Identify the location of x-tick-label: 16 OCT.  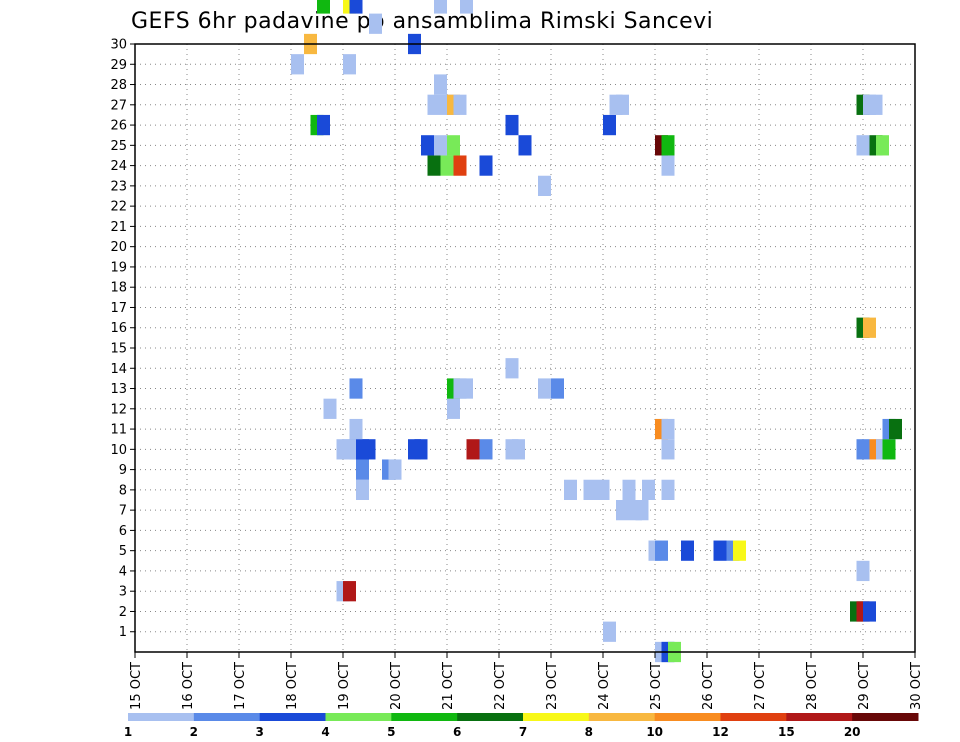
(188, 686).